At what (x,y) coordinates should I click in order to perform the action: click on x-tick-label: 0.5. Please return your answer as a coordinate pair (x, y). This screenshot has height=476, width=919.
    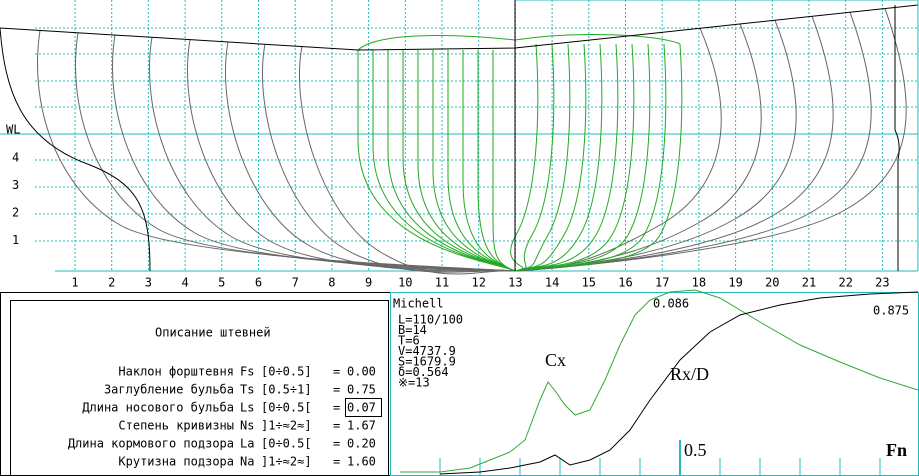
    Looking at the image, I should click on (695, 450).